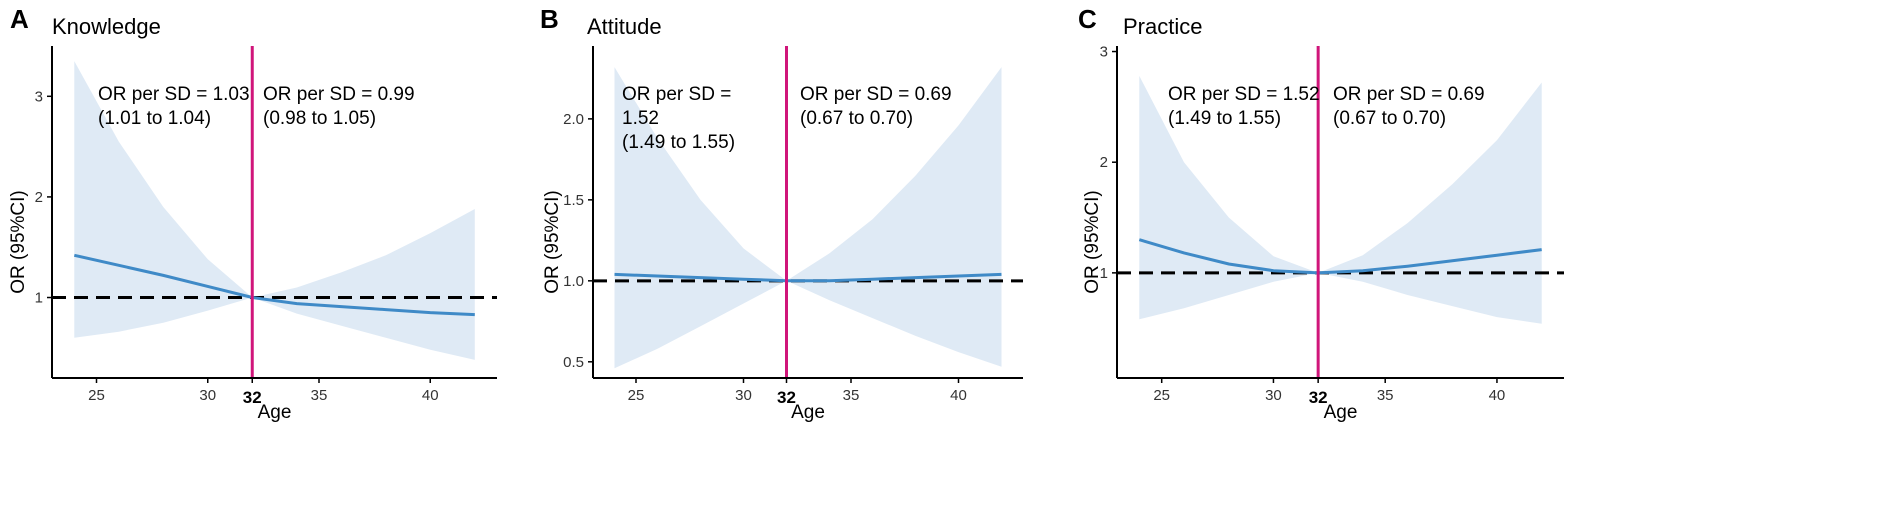 Image resolution: width=1901 pixels, height=523 pixels. Describe the element at coordinates (573, 119) in the screenshot. I see `y-tick-label: 2.0` at that location.